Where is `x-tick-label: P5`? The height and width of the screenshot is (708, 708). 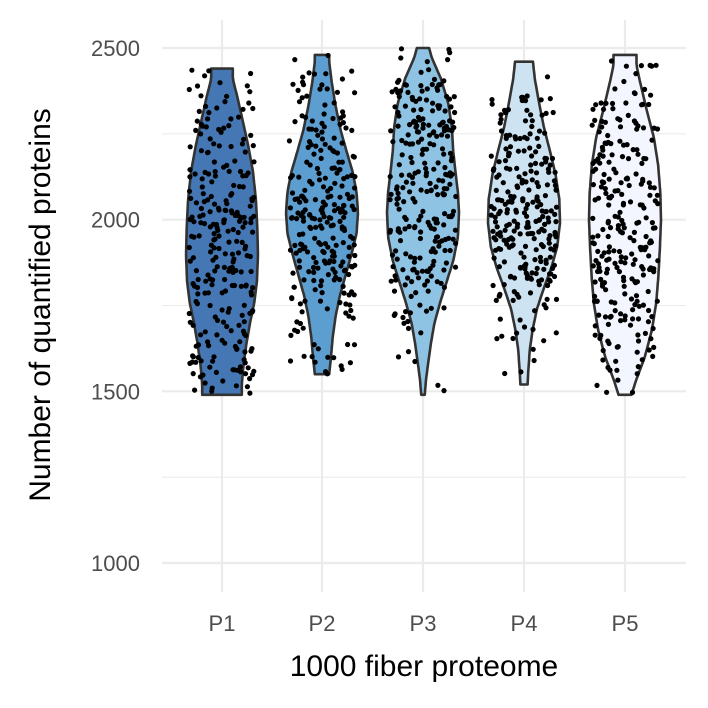
x-tick-label: P5 is located at coordinates (625, 623).